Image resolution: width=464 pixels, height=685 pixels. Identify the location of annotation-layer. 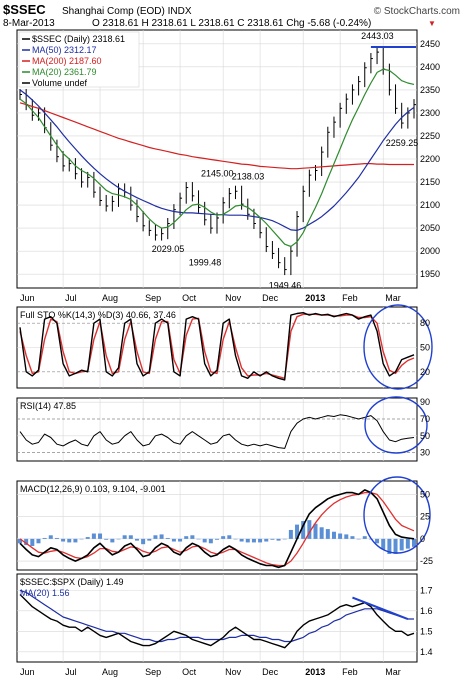
(392, 333).